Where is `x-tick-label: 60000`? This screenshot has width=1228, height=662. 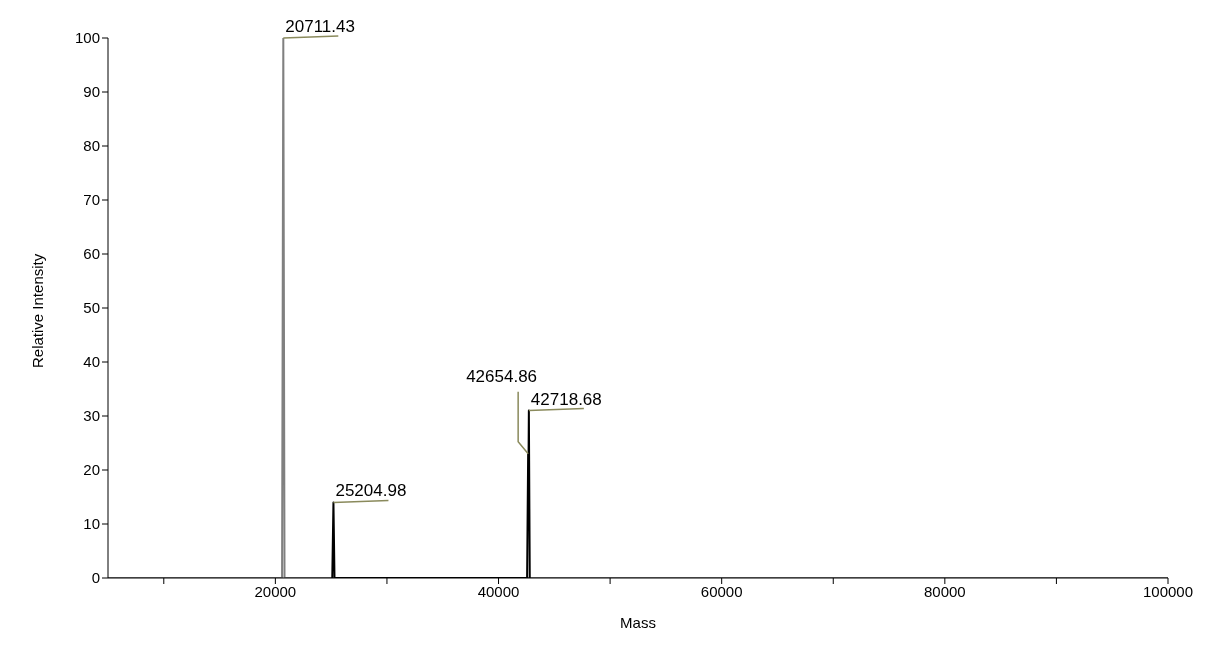
x-tick-label: 60000 is located at coordinates (721, 591).